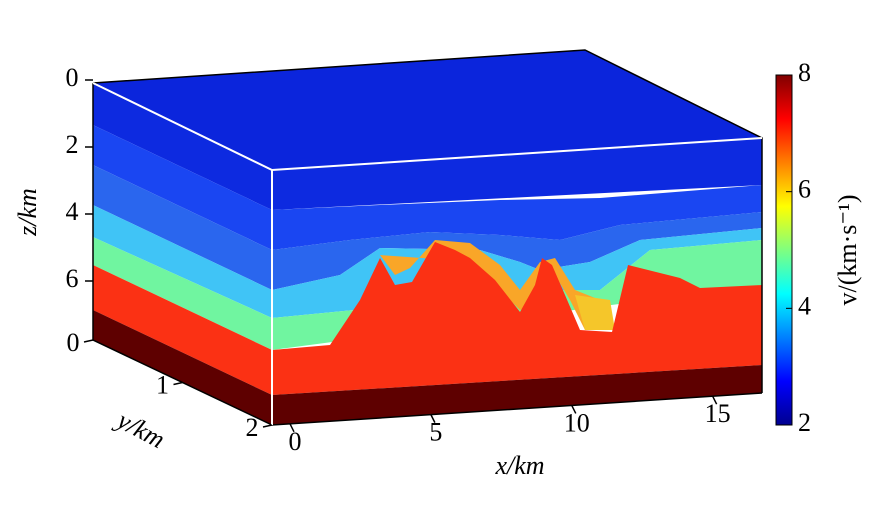 This screenshot has height=512, width=886. Describe the element at coordinates (804, 305) in the screenshot. I see `colorbar-tick-label: 4` at that location.